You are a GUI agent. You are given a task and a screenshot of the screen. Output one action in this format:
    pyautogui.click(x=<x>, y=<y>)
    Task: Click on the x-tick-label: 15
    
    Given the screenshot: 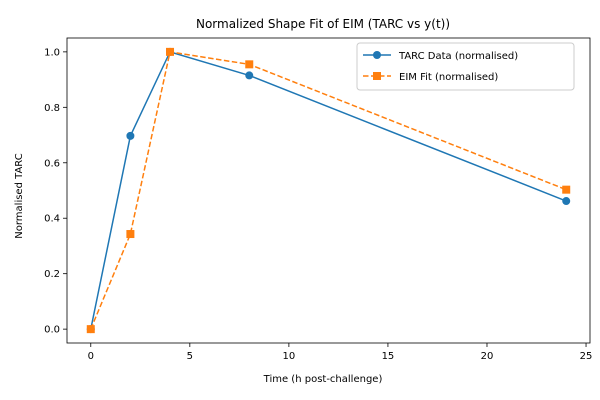 What is the action you would take?
    pyautogui.click(x=388, y=356)
    